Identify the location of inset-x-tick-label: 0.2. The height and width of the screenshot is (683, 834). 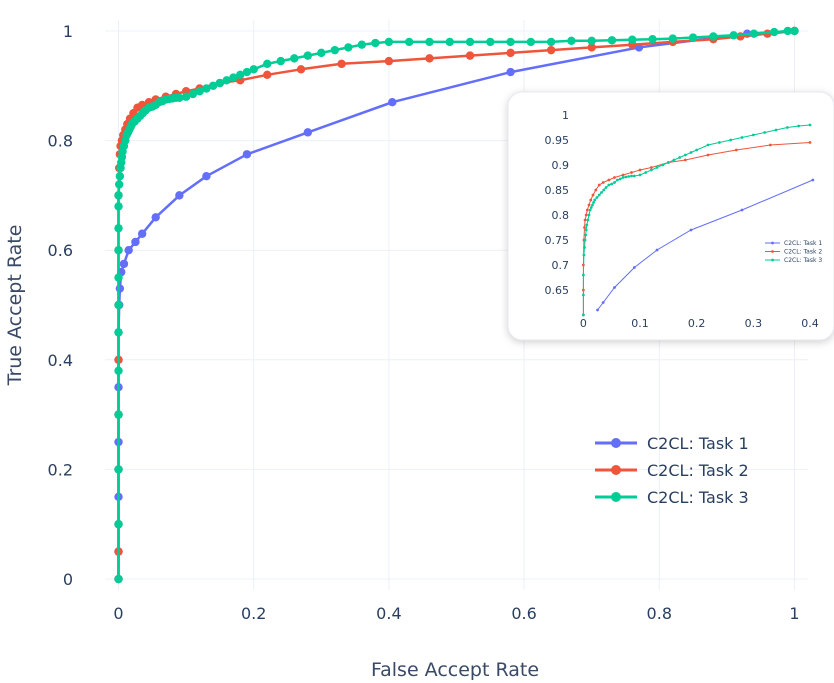
(697, 323).